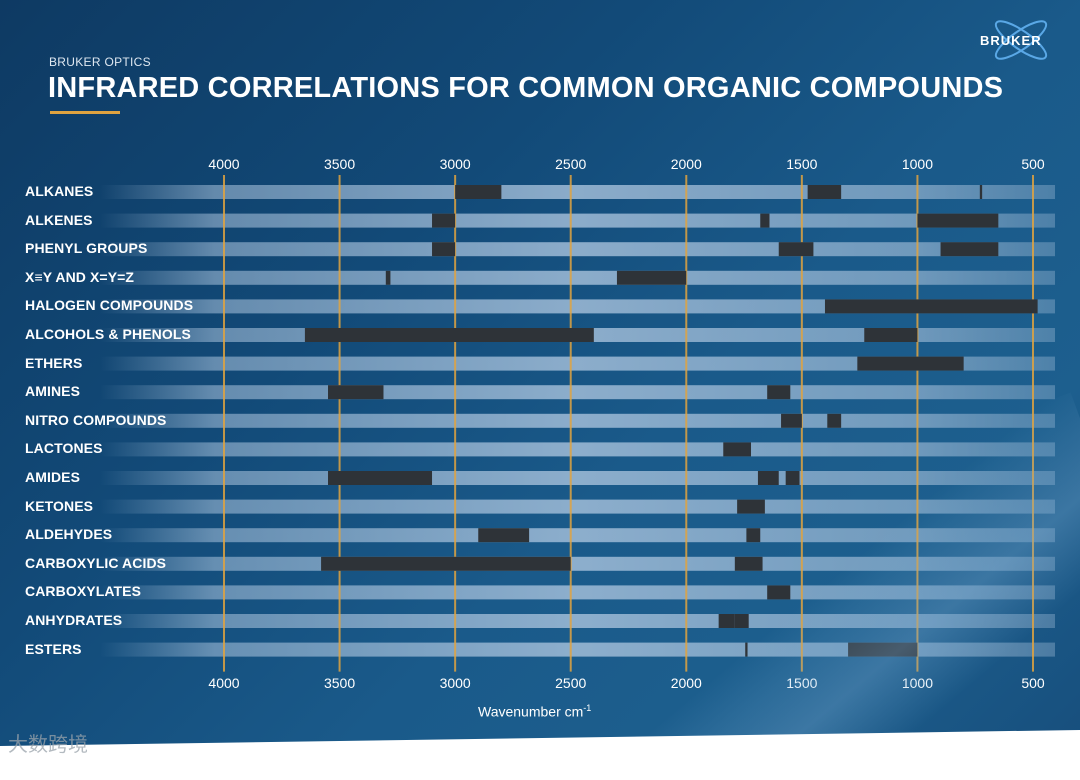  Describe the element at coordinates (100, 62) in the screenshot. I see `brand-label: BRUKER OPTICS` at that location.